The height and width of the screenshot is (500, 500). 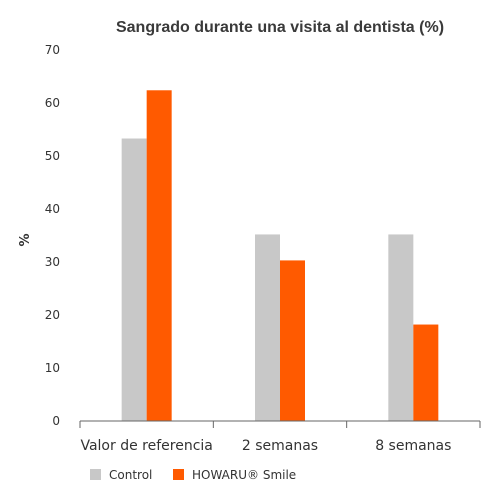 What do you see at coordinates (52, 262) in the screenshot?
I see `y-tick-label: 30` at bounding box center [52, 262].